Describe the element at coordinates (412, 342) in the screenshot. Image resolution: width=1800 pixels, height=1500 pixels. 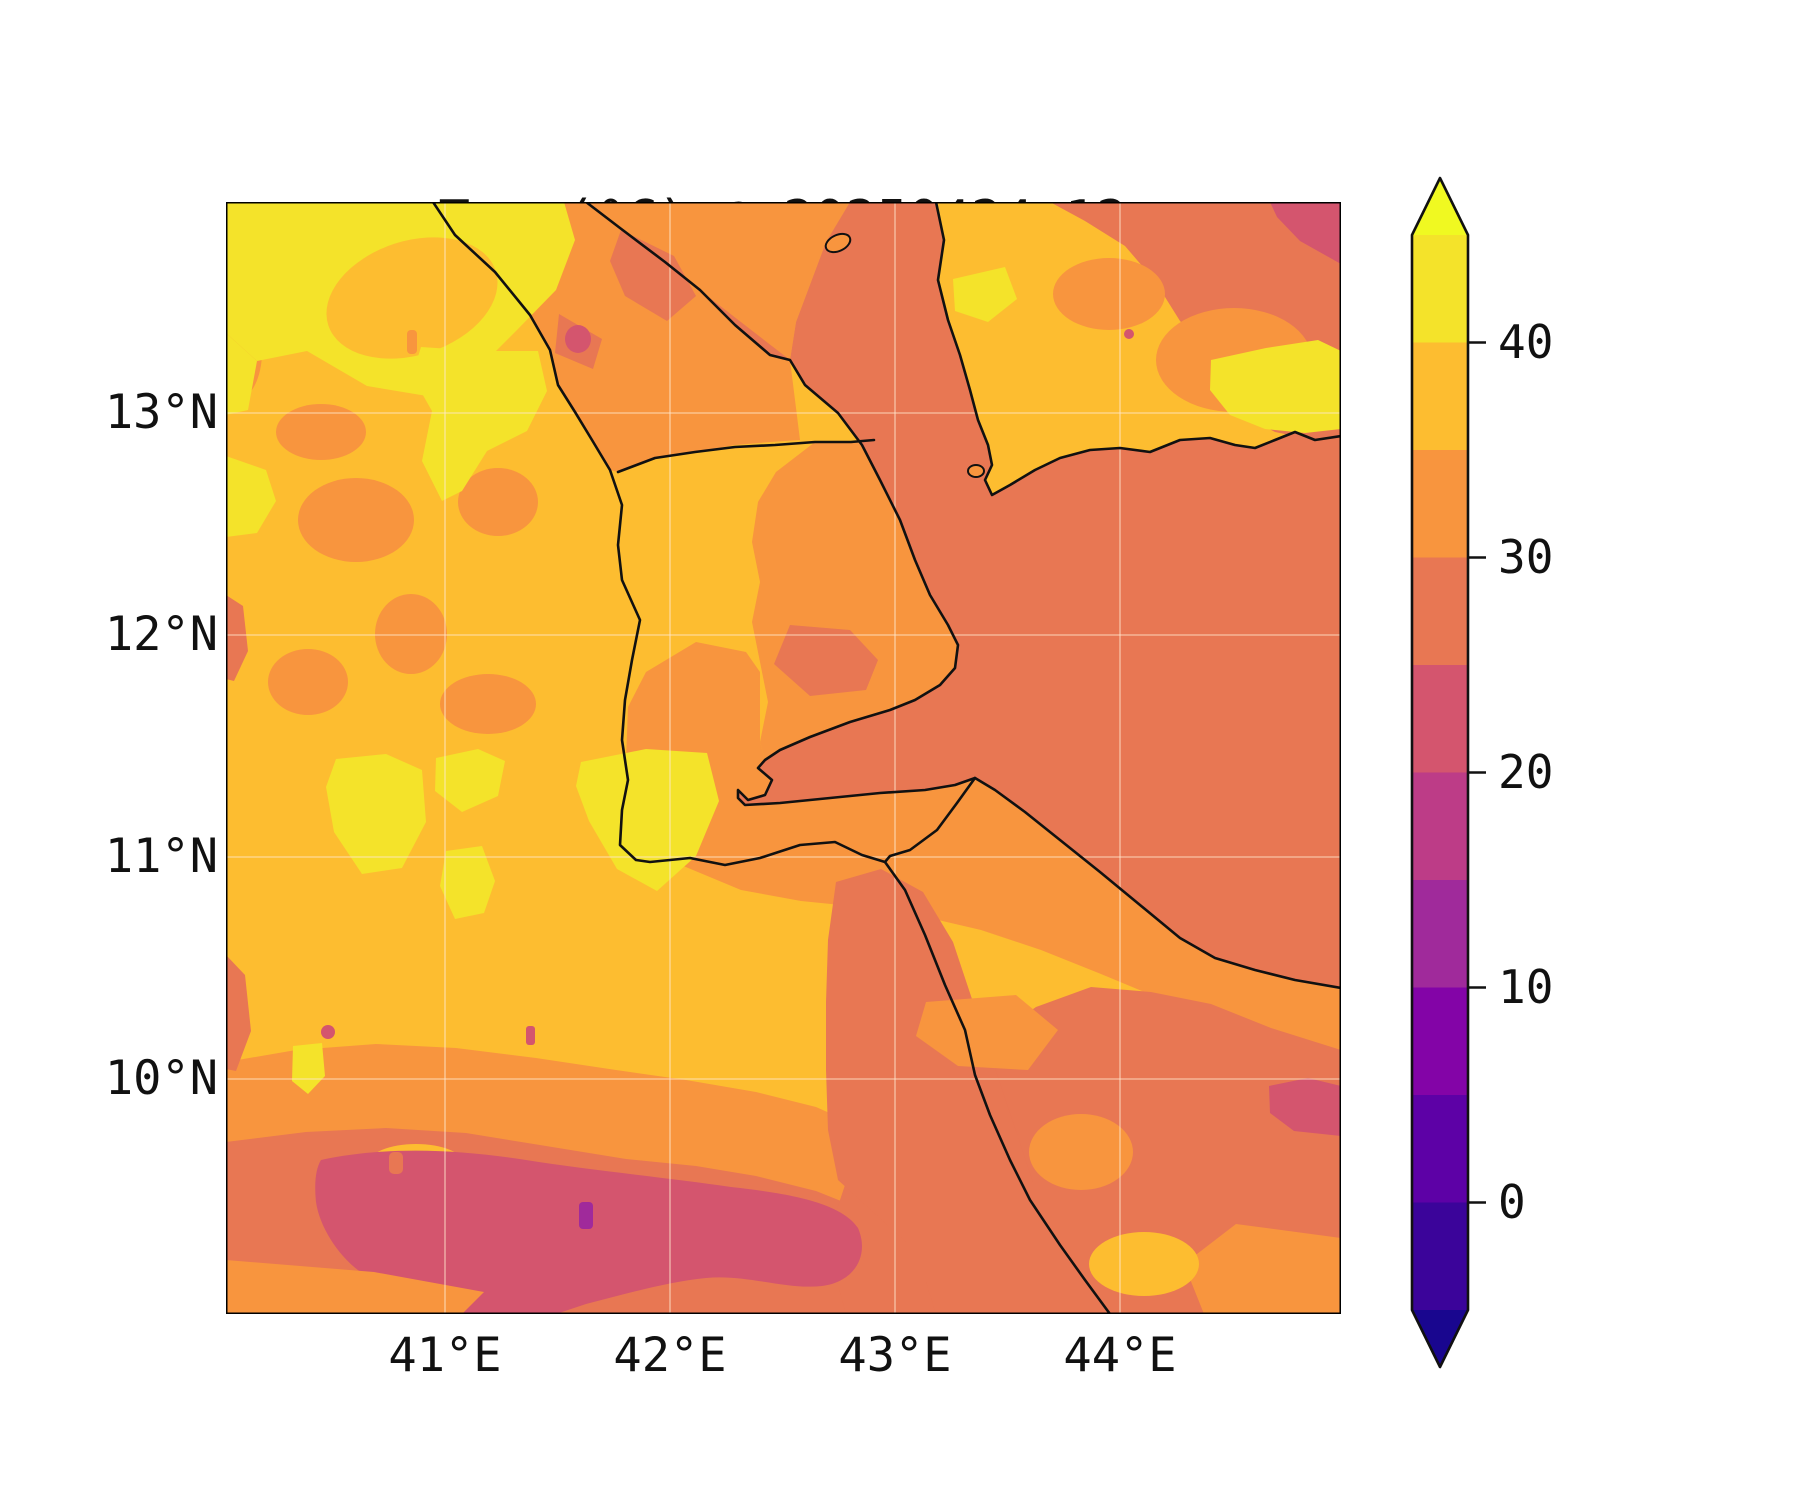
I see `map-orange-dash` at that location.